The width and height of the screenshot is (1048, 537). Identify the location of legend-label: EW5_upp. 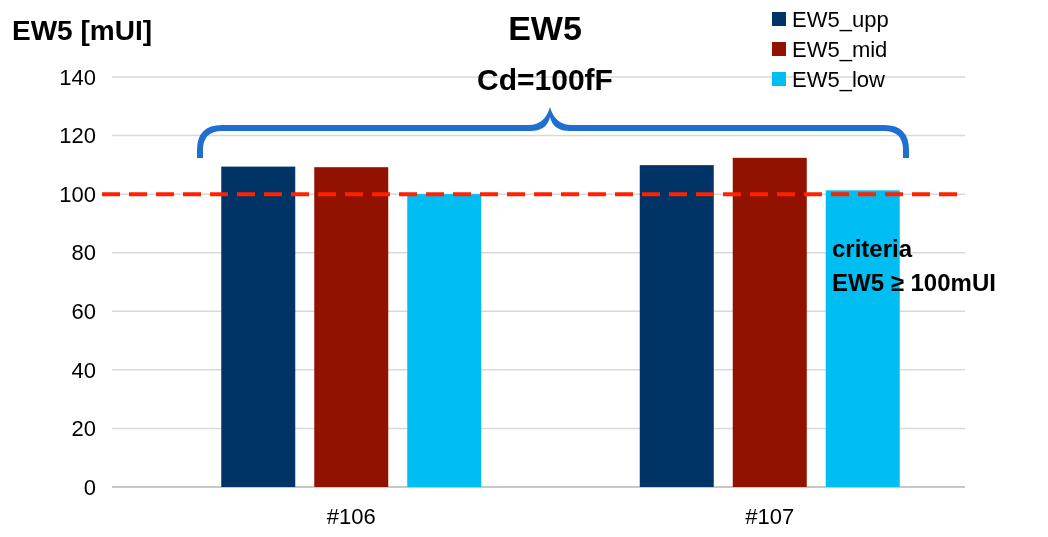
(840, 19).